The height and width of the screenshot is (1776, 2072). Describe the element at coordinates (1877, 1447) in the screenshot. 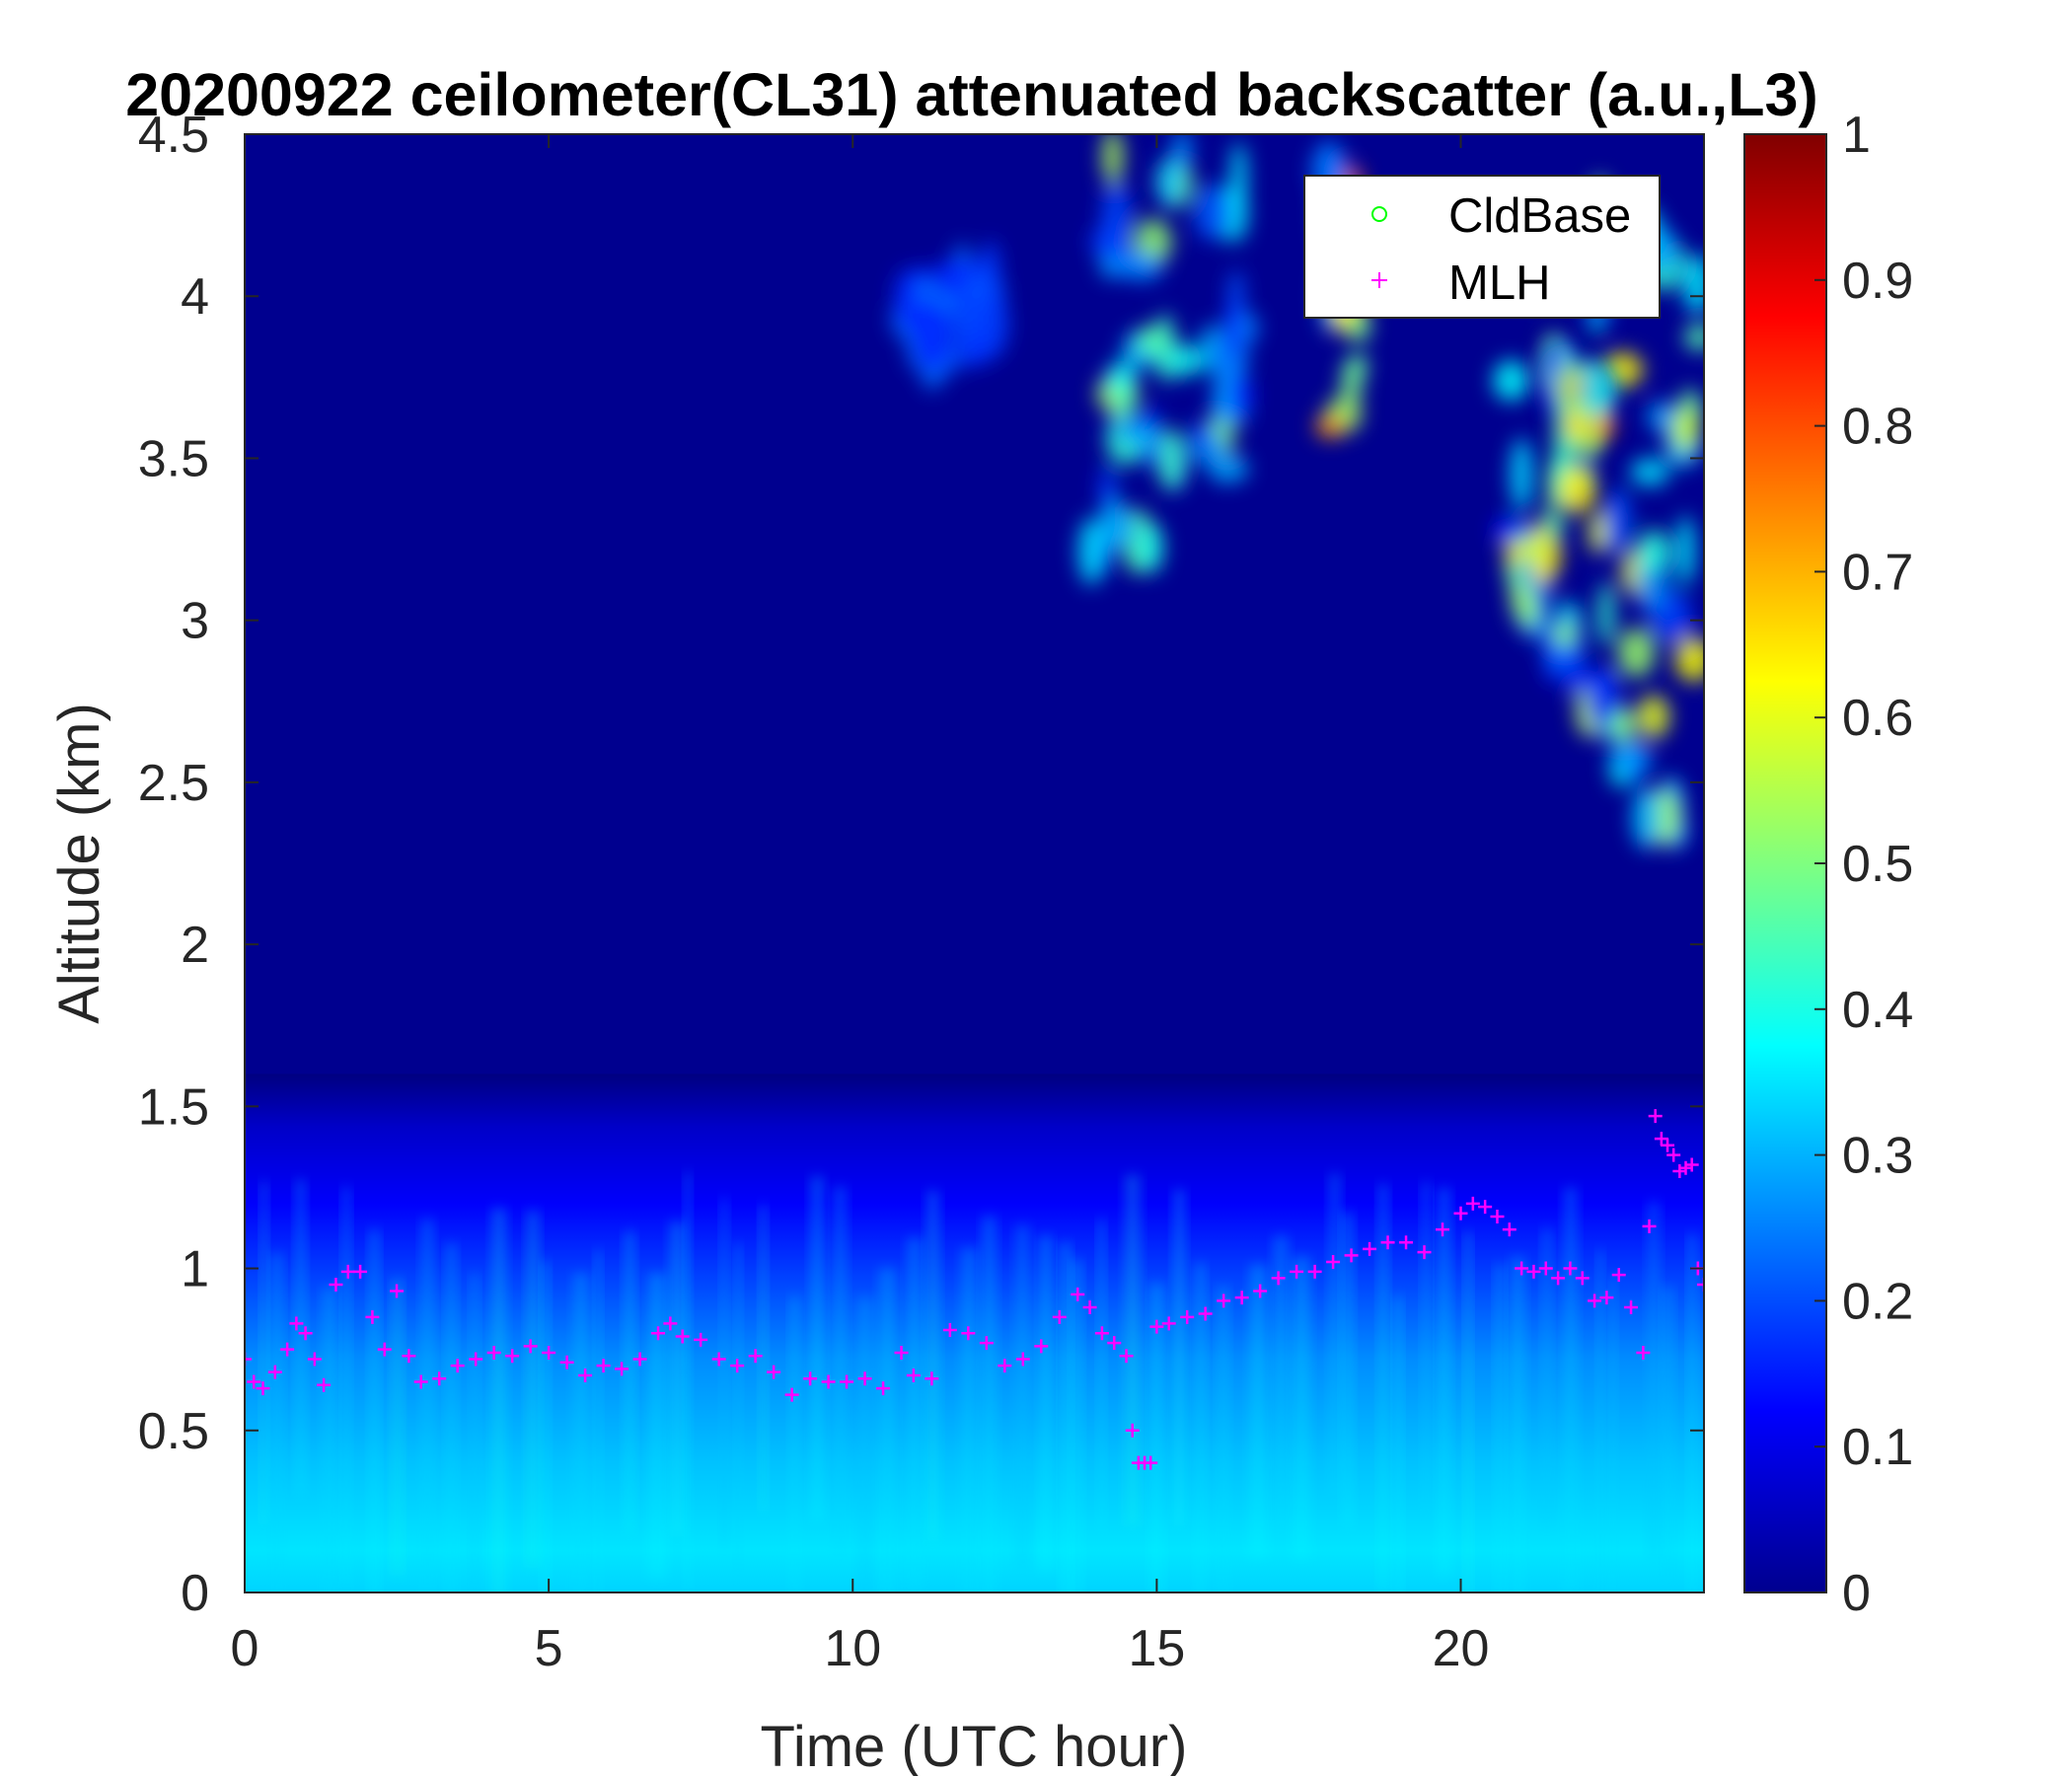

I see `colorbar-tick-label: 0.1` at that location.